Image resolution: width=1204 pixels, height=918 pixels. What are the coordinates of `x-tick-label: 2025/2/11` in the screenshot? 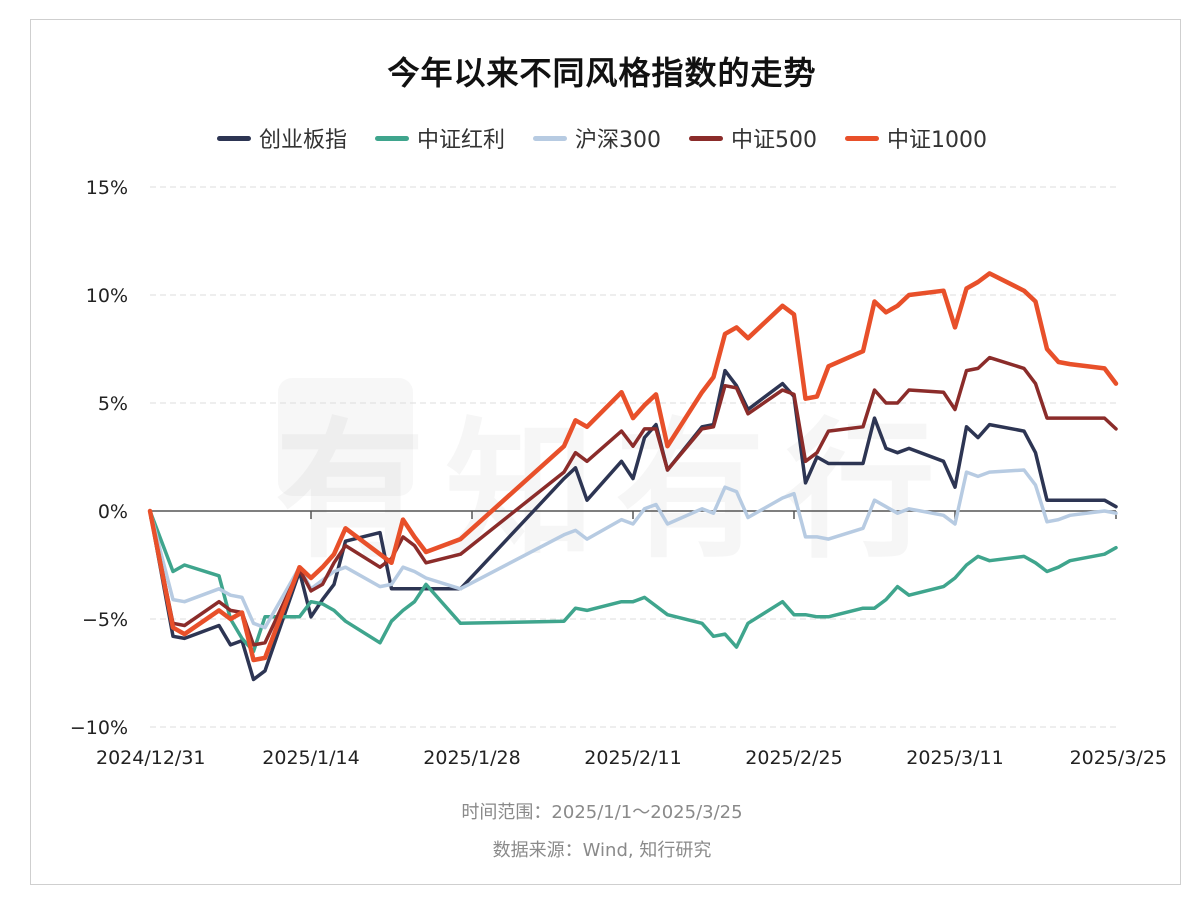 It's located at (632, 758).